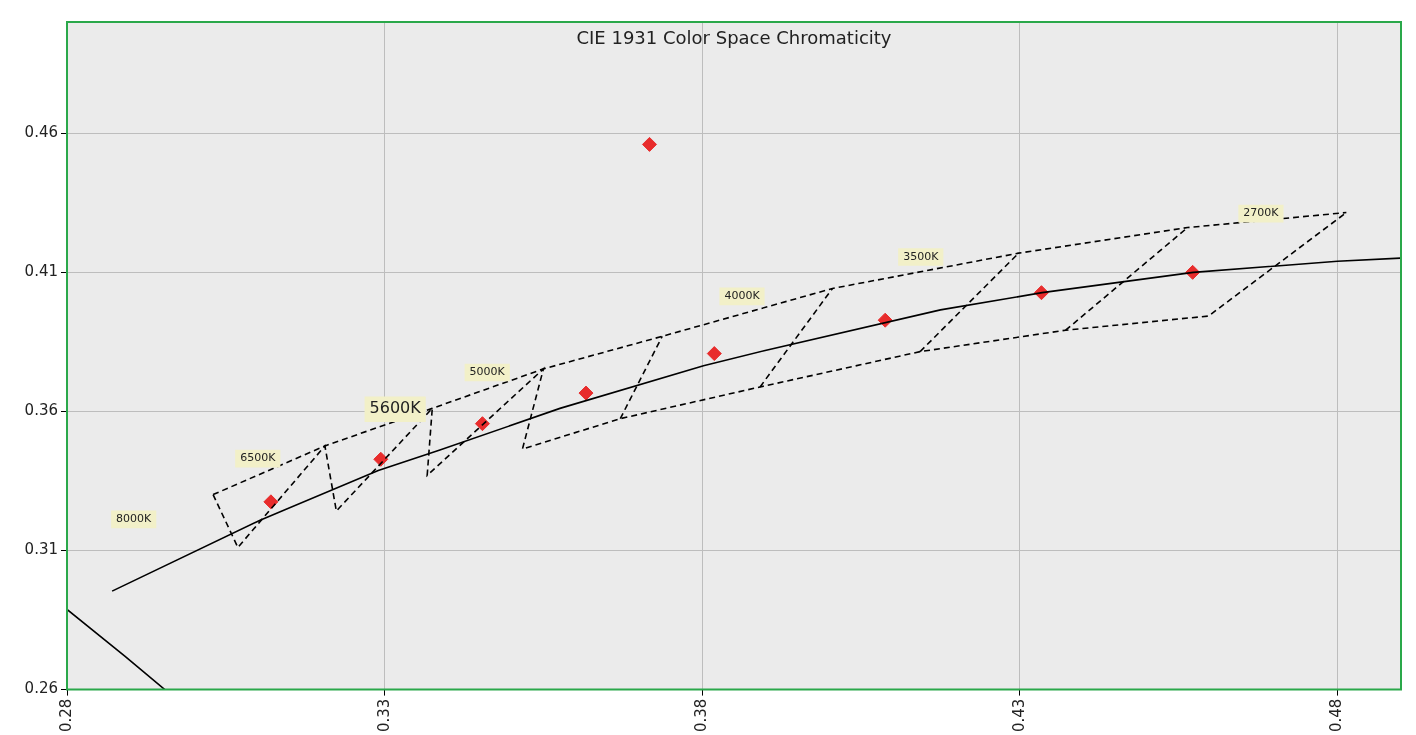 The image size is (1416, 735). I want to click on annotation: 4000K, so click(742, 296).